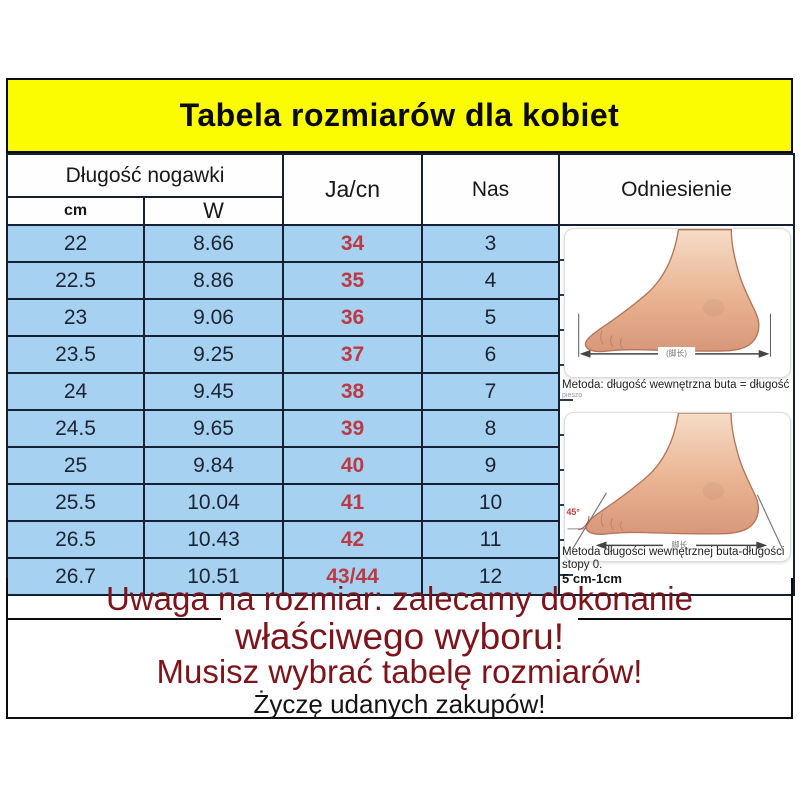  Describe the element at coordinates (213, 539) in the screenshot. I see `cell-w: 10.43` at that location.